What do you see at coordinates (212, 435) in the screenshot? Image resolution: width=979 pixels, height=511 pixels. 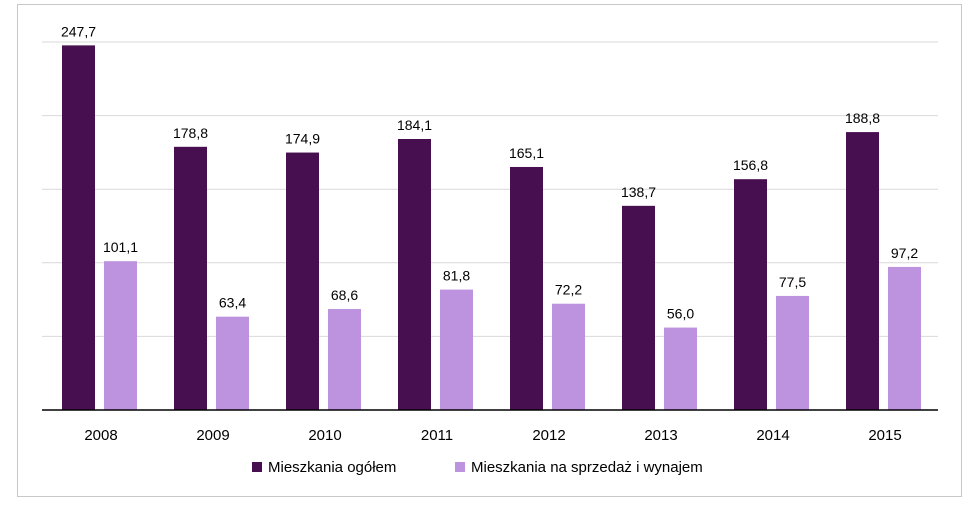 I see `x-tick-label: 2009` at bounding box center [212, 435].